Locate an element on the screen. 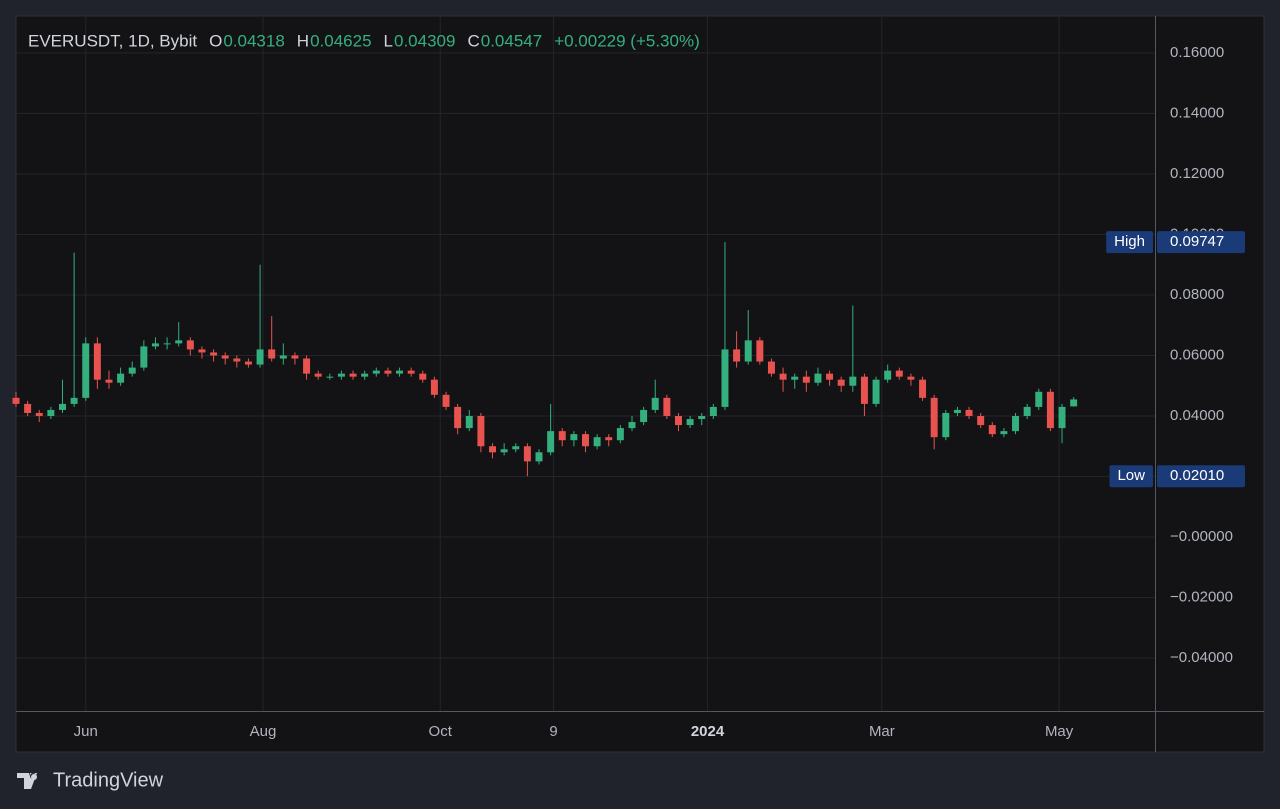  ohlc-value: 0.04547 is located at coordinates (511, 40).